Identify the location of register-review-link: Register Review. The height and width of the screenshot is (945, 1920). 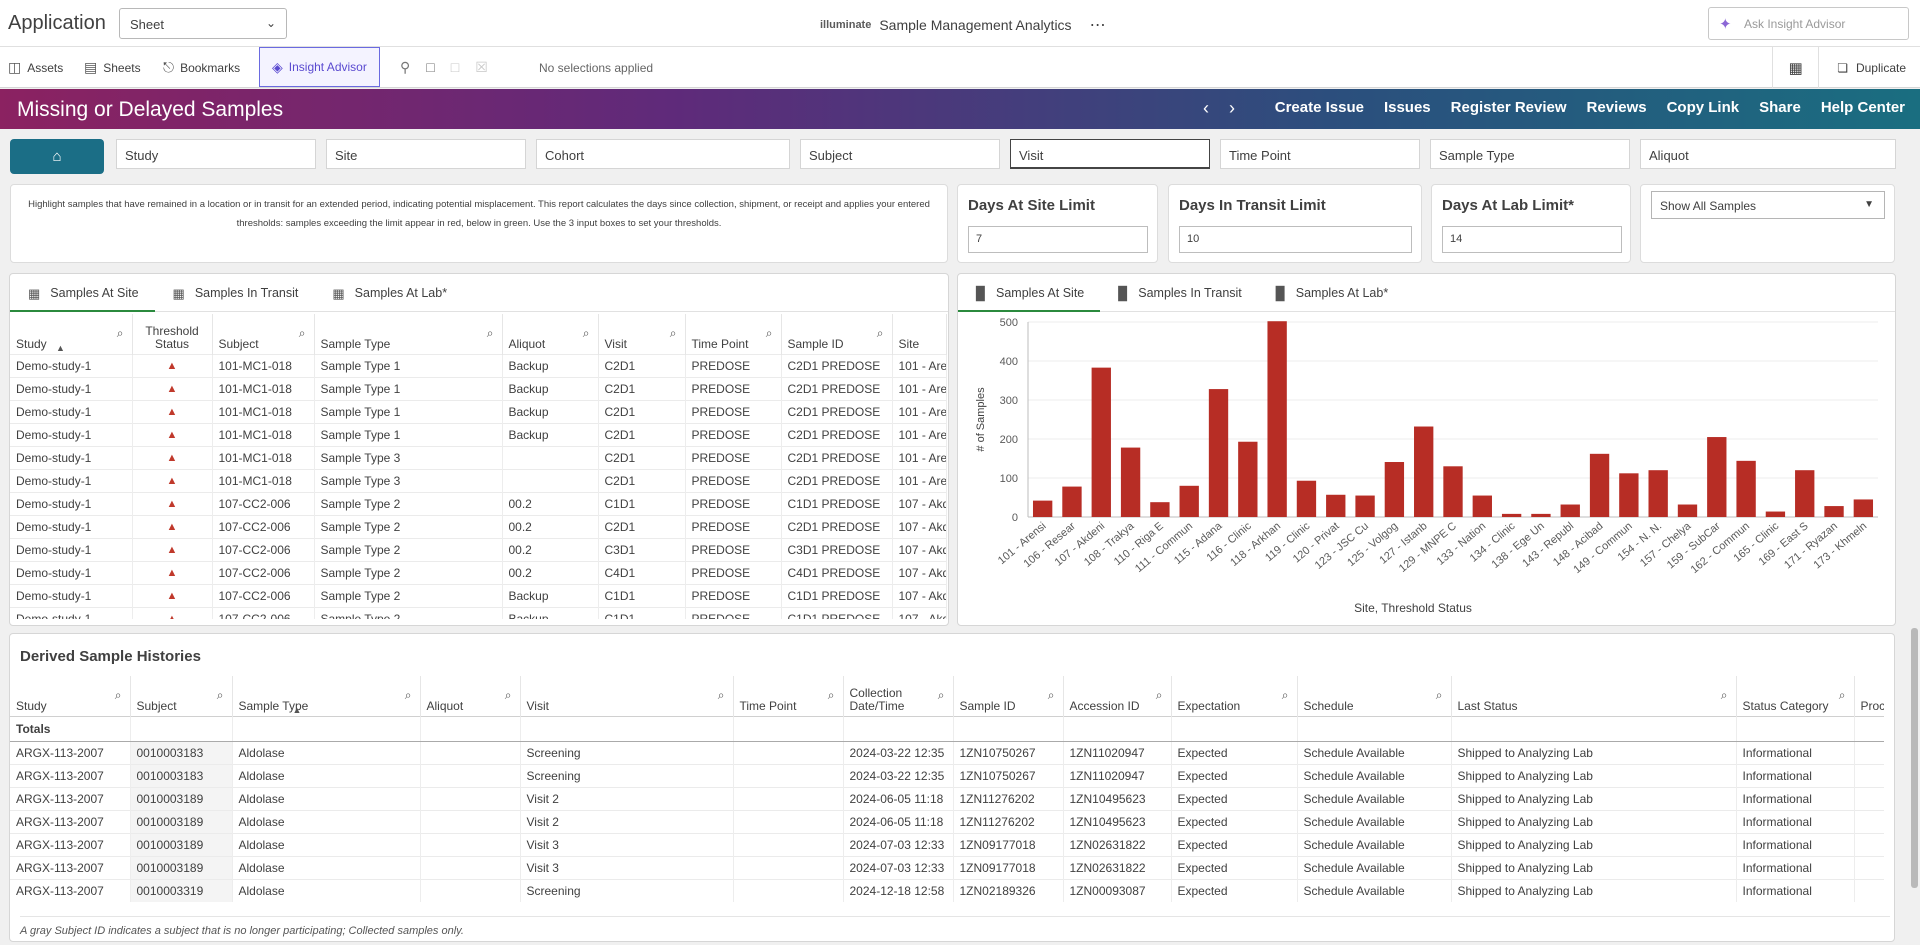
(1508, 107).